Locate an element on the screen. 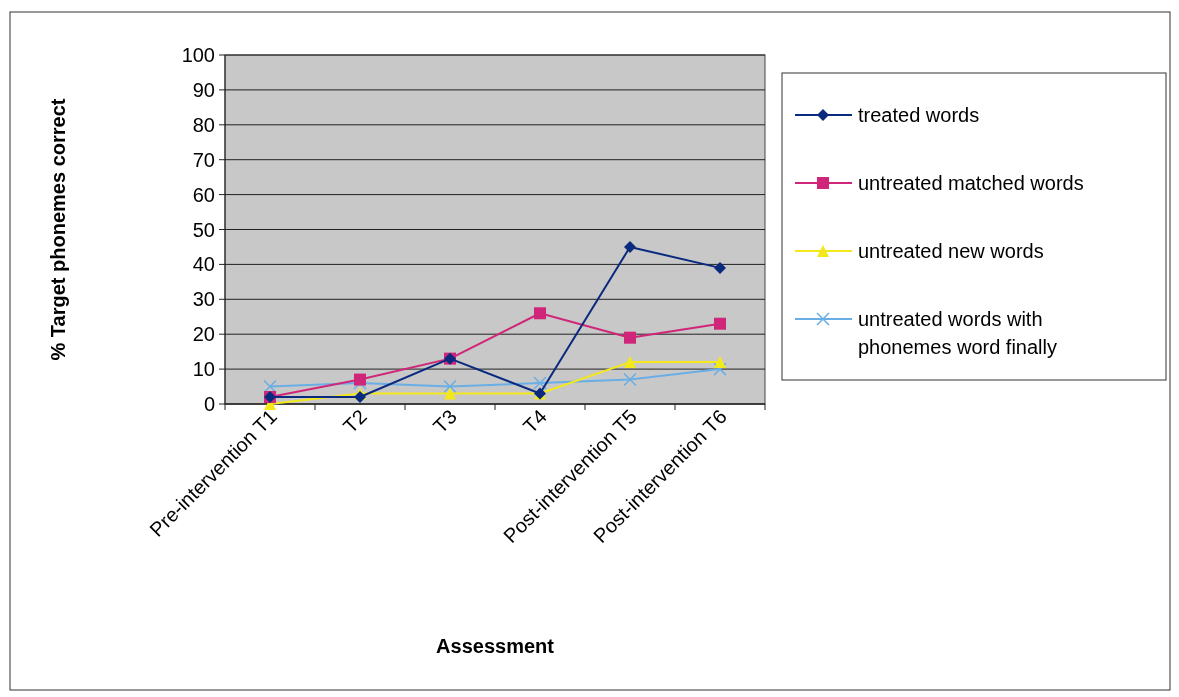 The width and height of the screenshot is (1179, 697). legend-label: untreated words with phonemes word finally is located at coordinates (957, 333).